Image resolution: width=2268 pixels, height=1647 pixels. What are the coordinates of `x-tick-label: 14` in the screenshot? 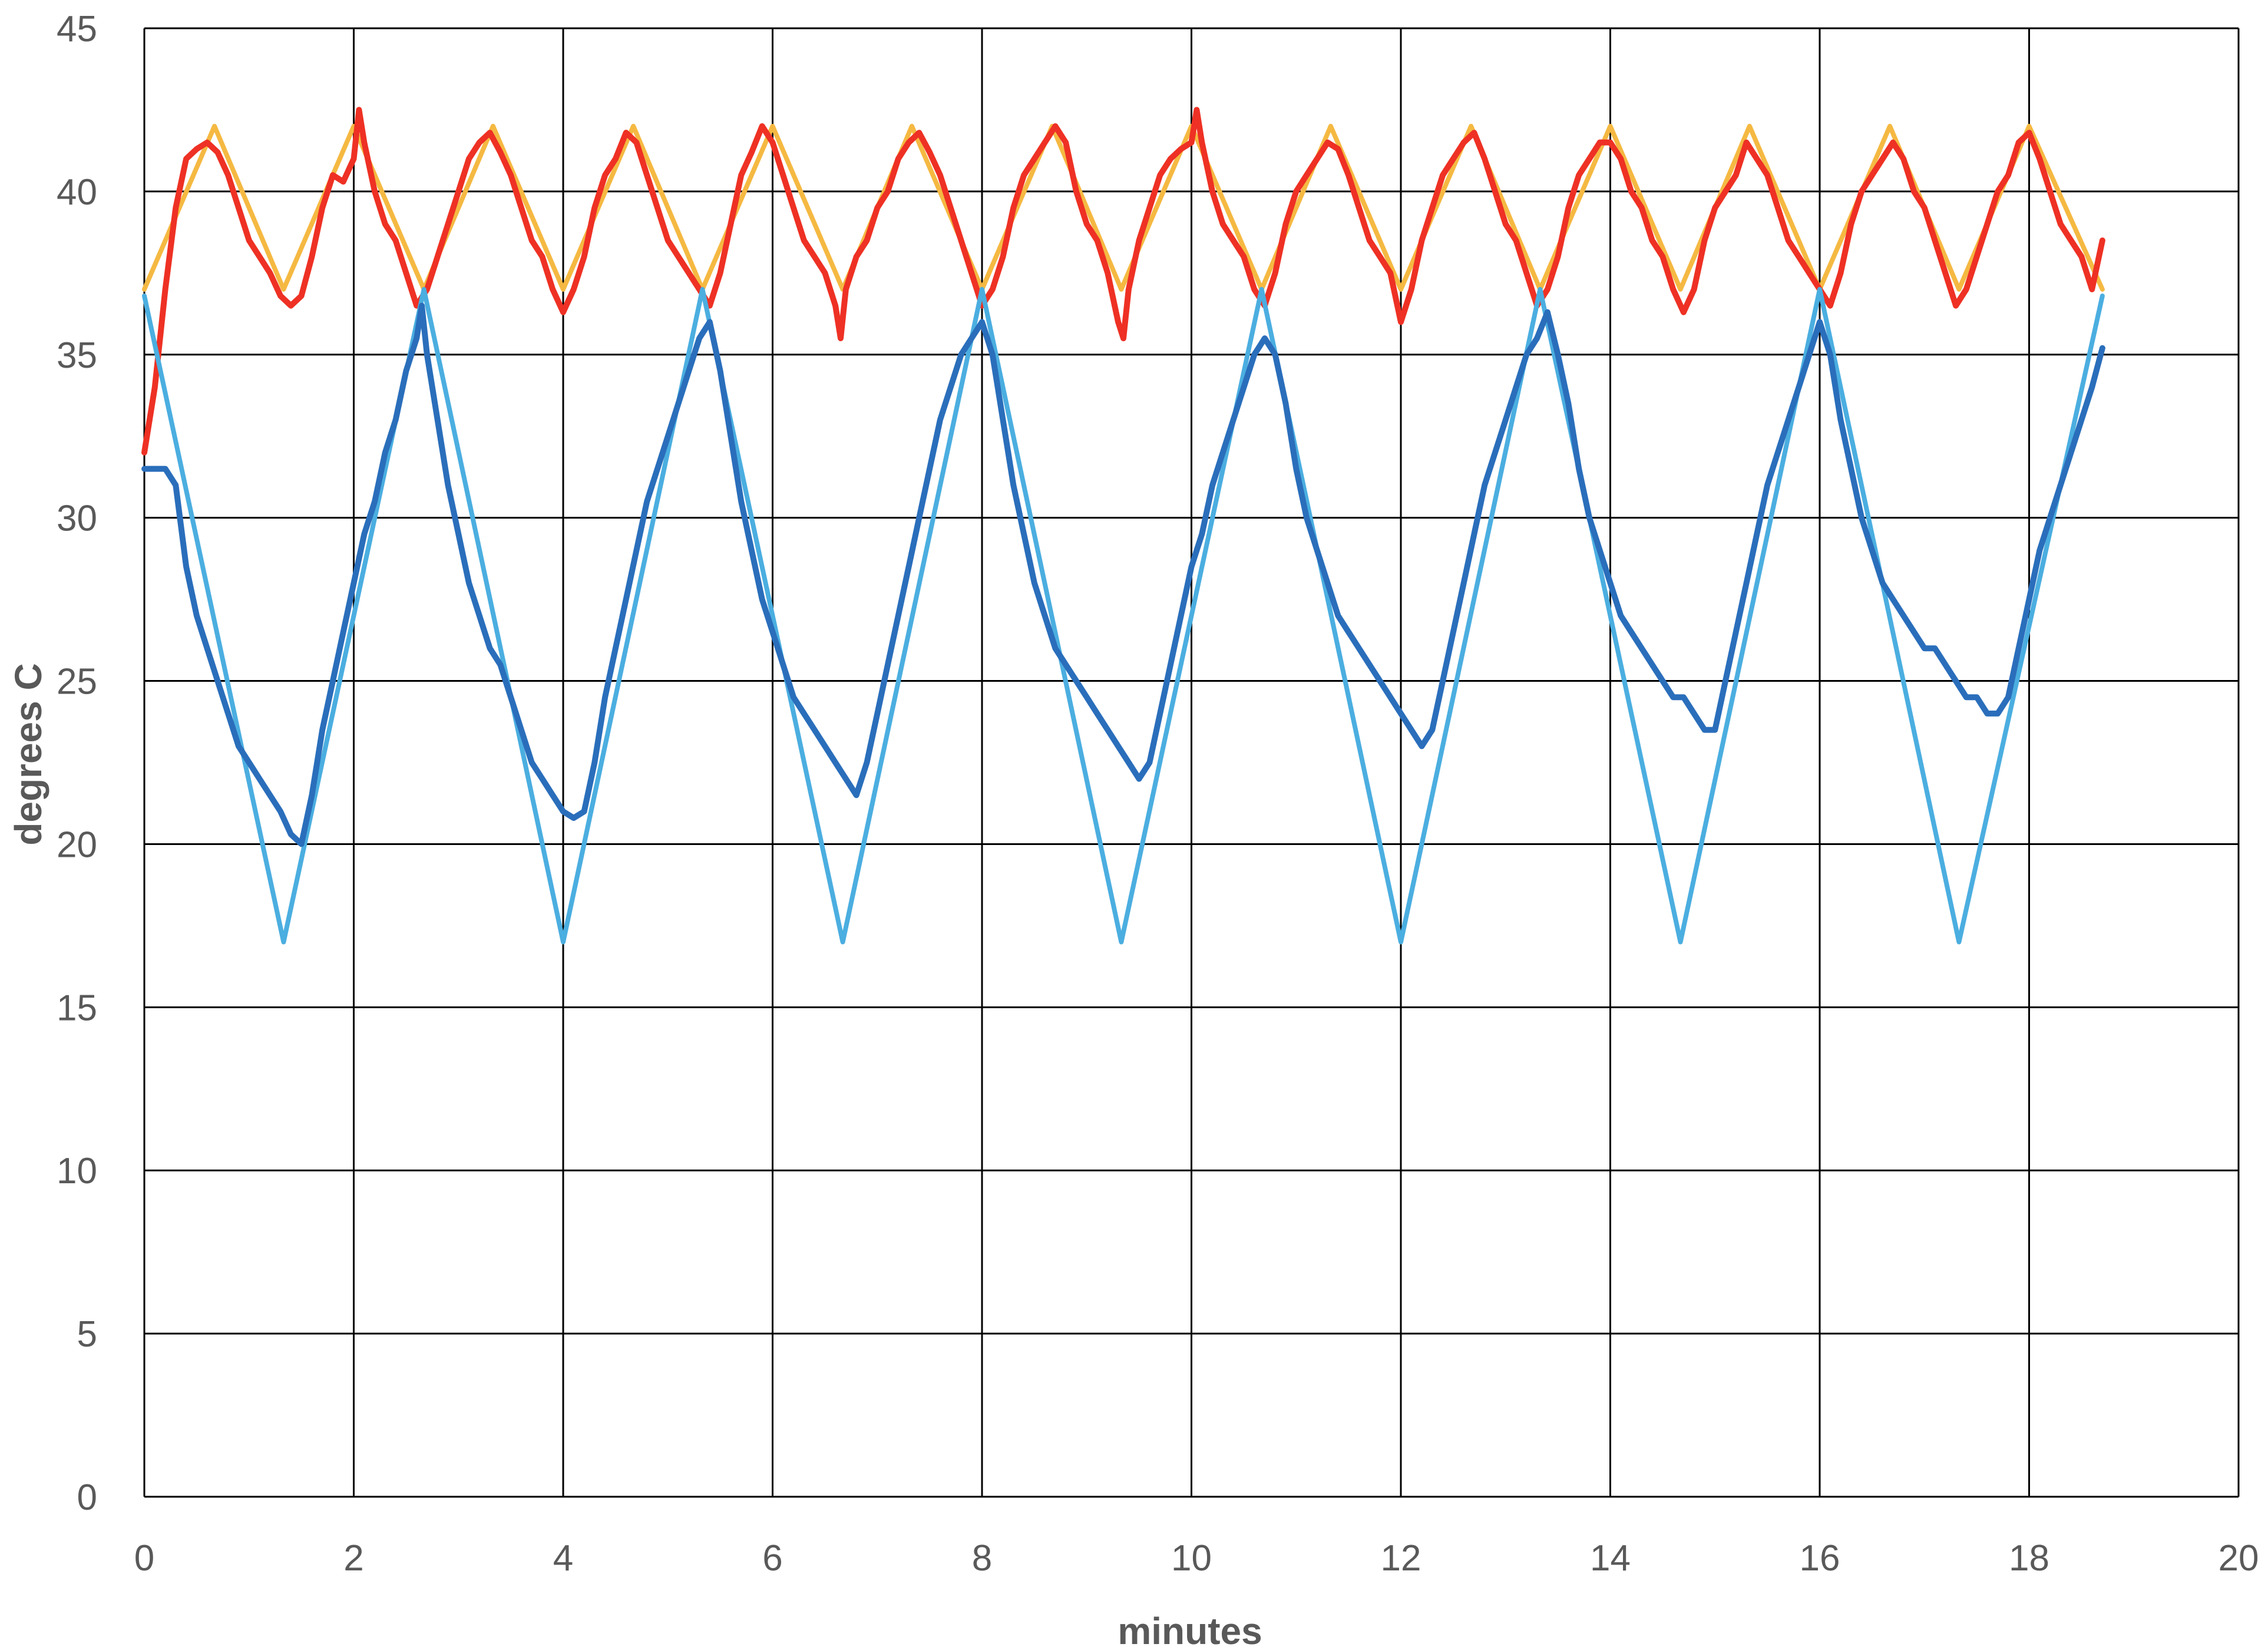 It's located at (1610, 1558).